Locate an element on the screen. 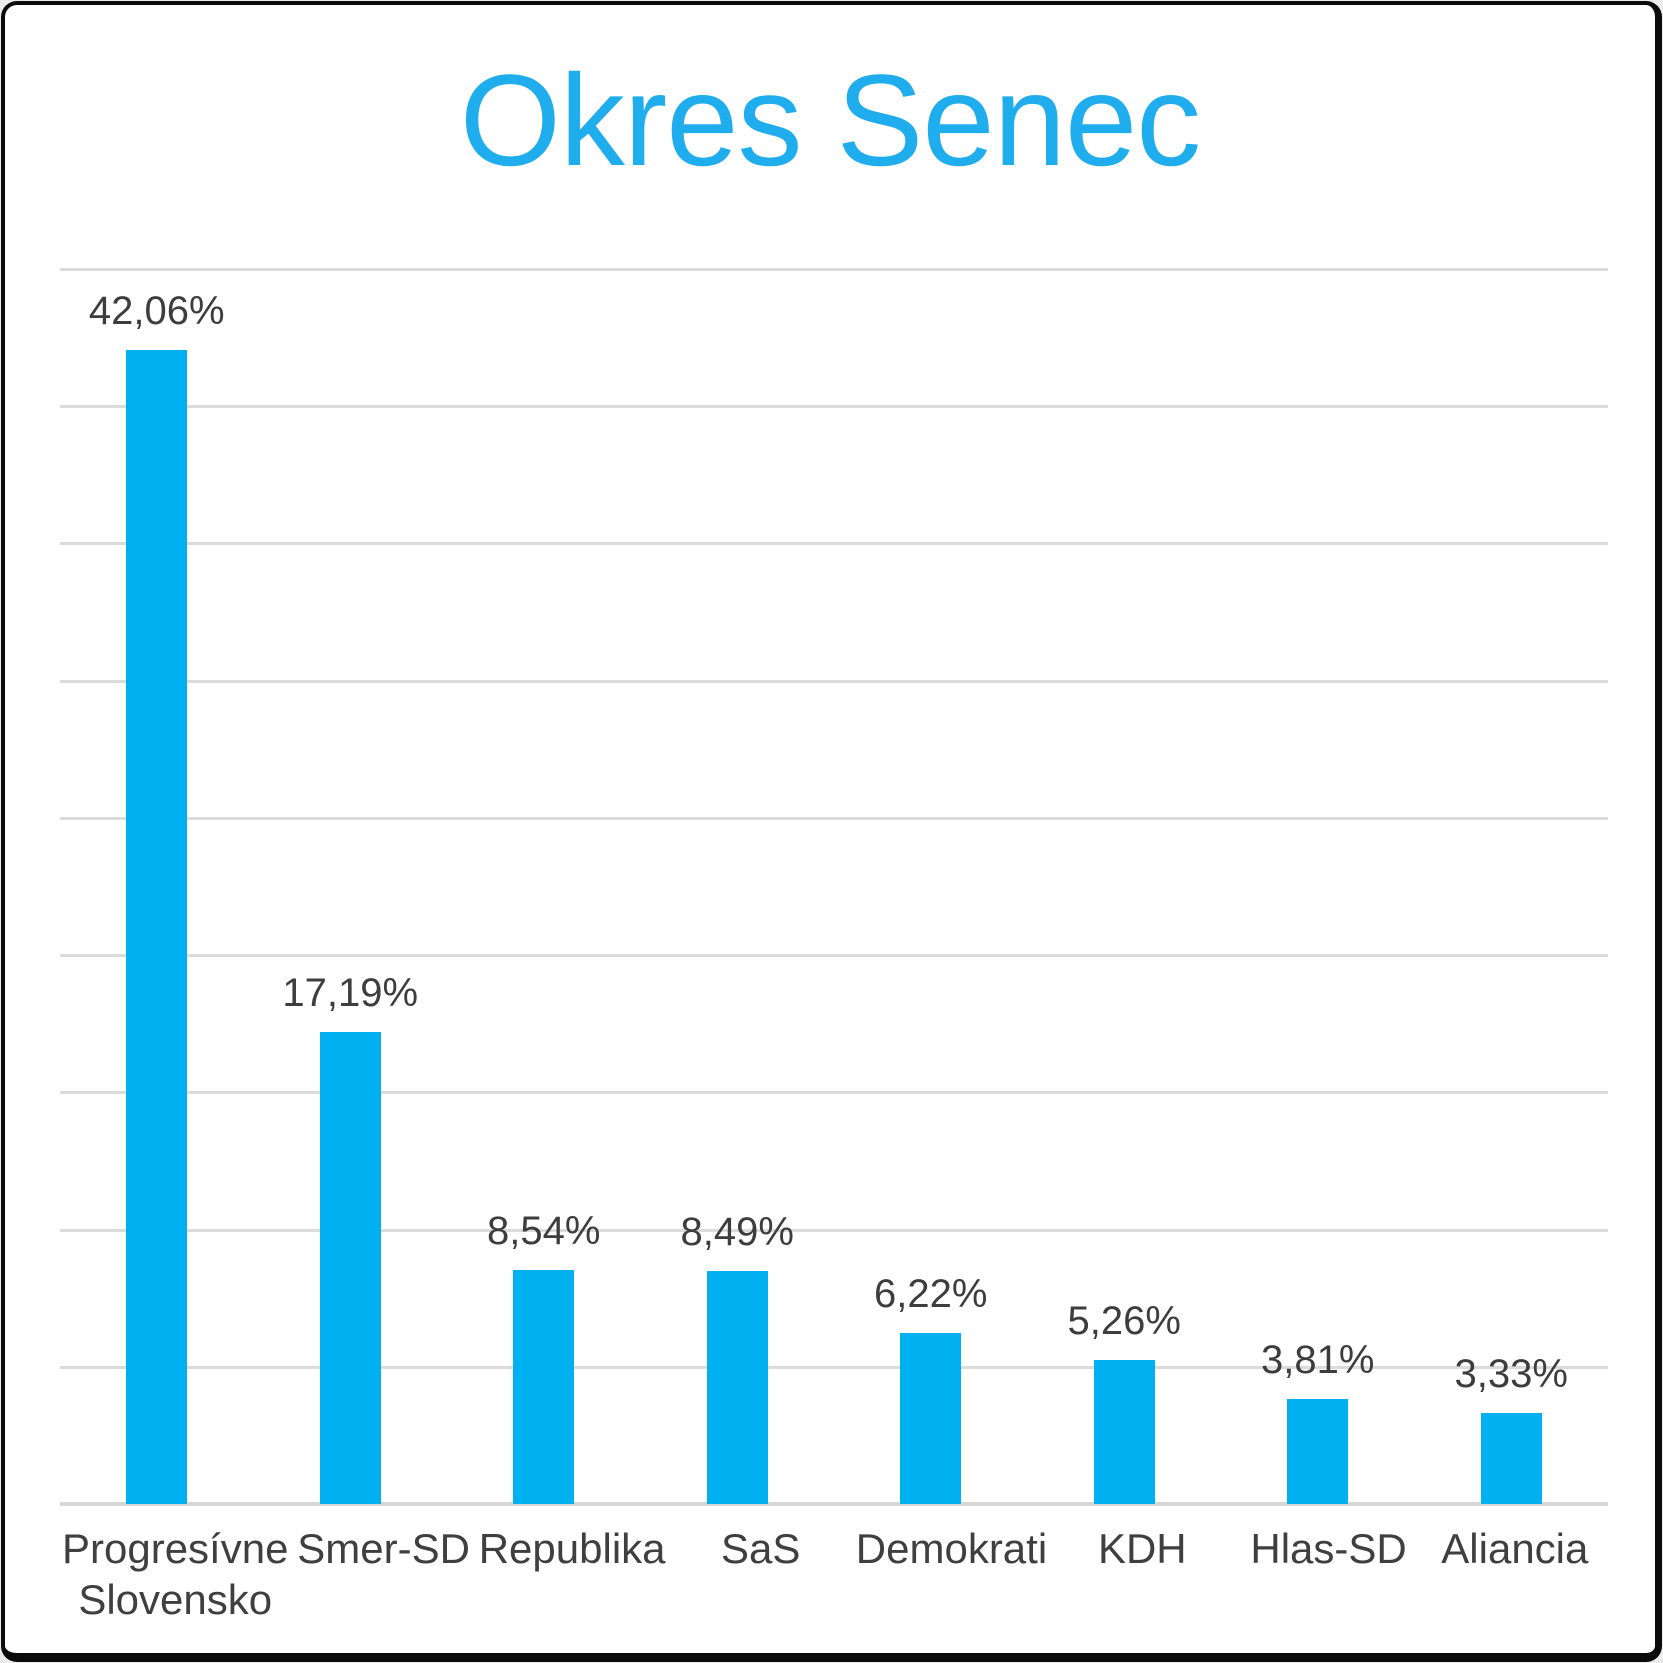 This screenshot has width=1663, height=1663. bar-slot: 5,26% is located at coordinates (1125, 886).